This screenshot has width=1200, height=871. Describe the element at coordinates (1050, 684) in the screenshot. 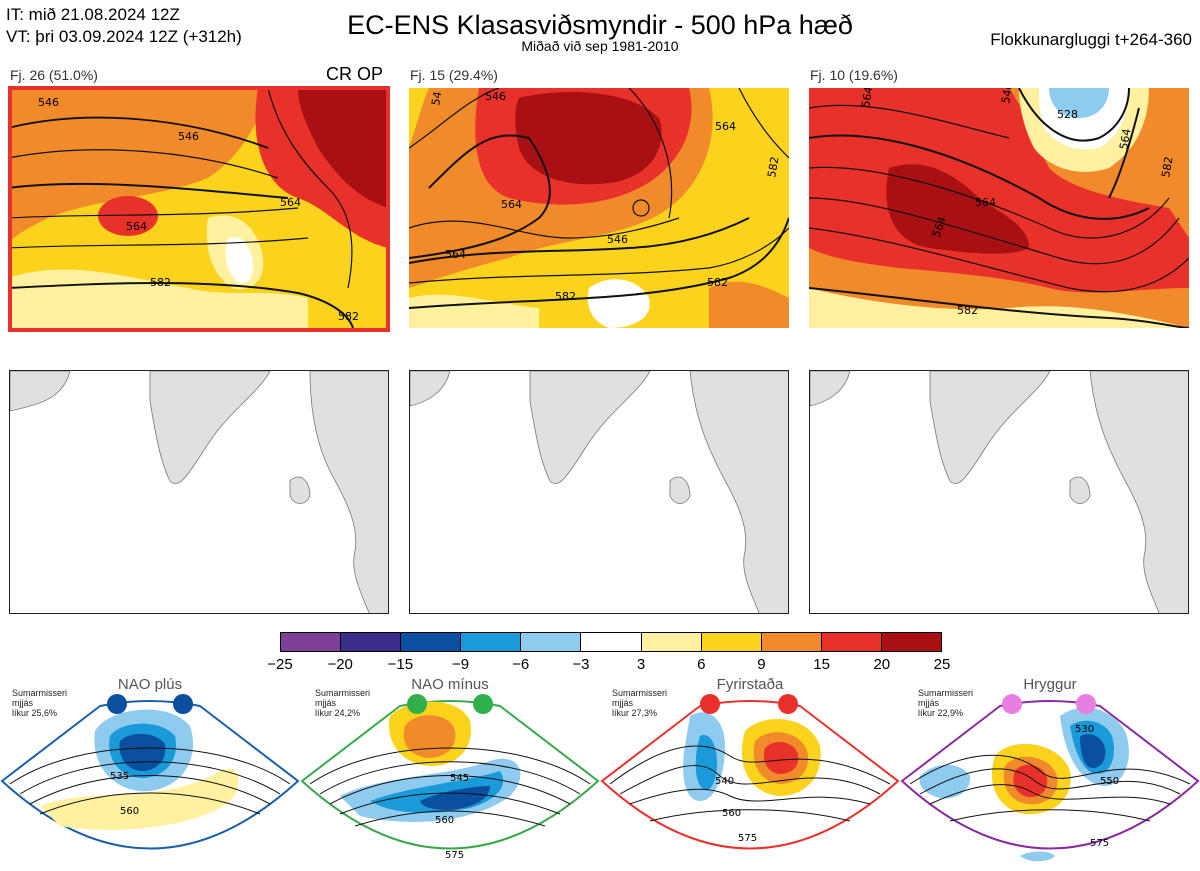

I see `regime-title: Hryggur` at that location.